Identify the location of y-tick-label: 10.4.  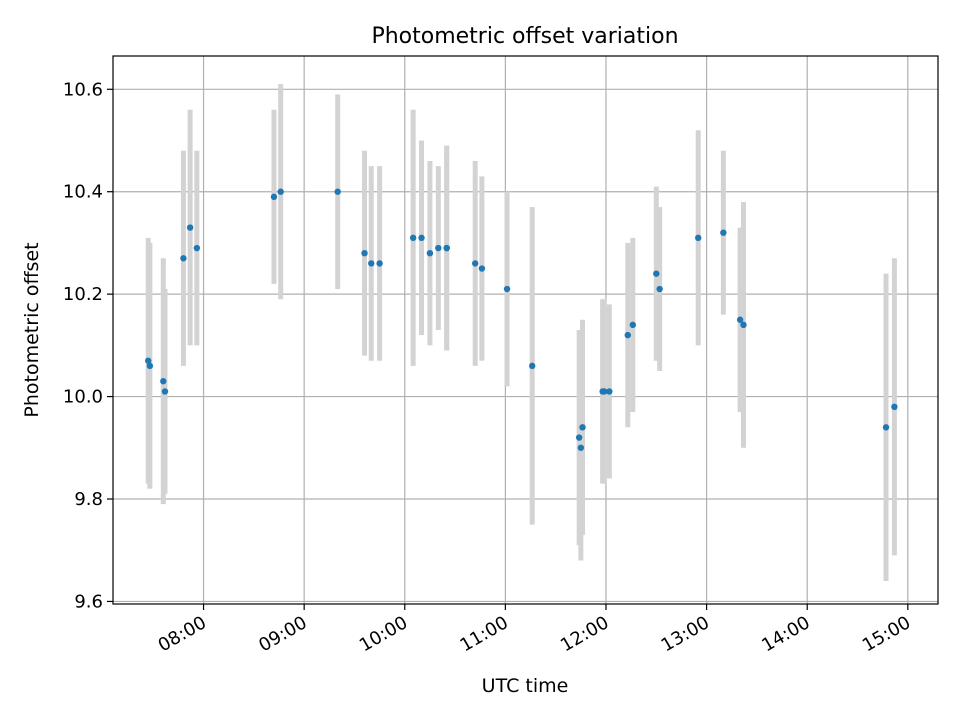
(83, 192).